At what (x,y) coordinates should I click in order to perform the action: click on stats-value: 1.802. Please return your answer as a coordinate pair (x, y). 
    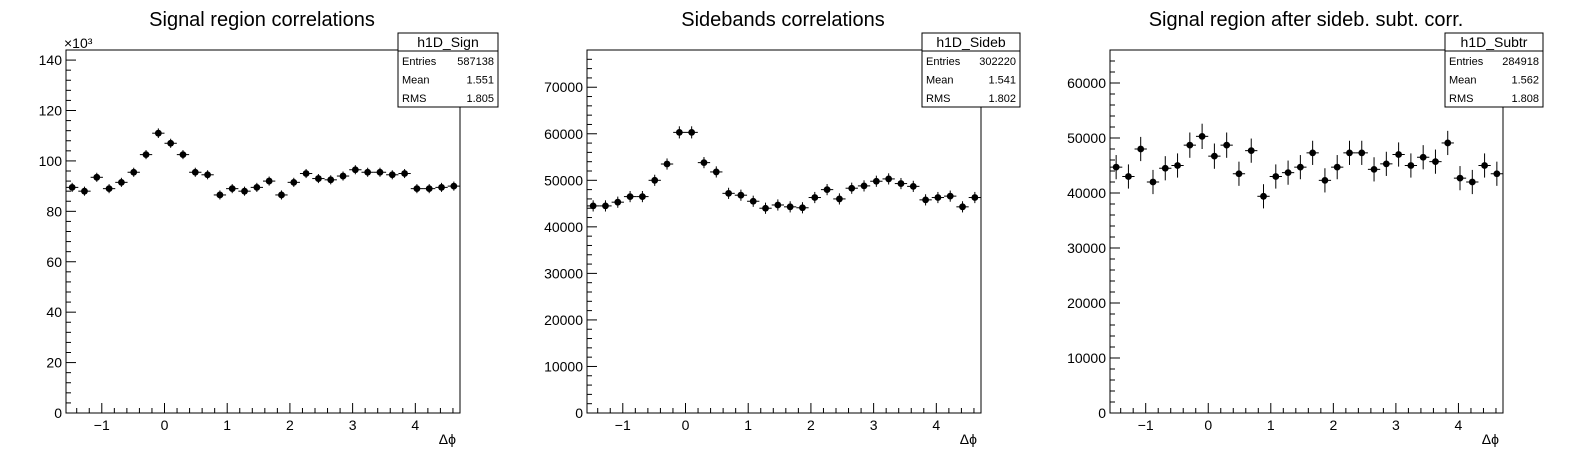
    Looking at the image, I should click on (1002, 99).